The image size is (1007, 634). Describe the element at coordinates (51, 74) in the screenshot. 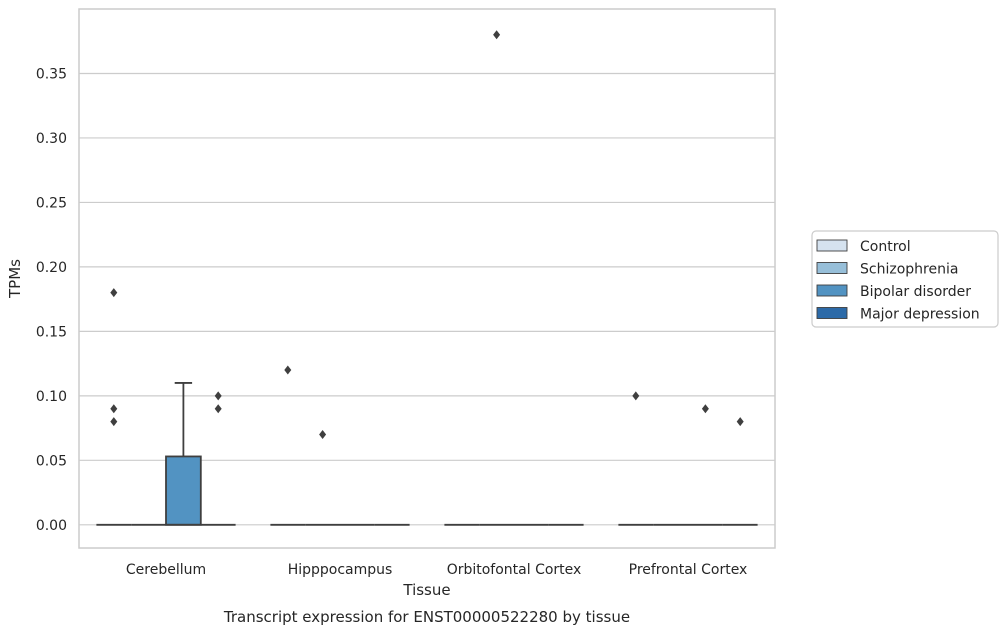

I see `y-tick-label: 0.35` at that location.